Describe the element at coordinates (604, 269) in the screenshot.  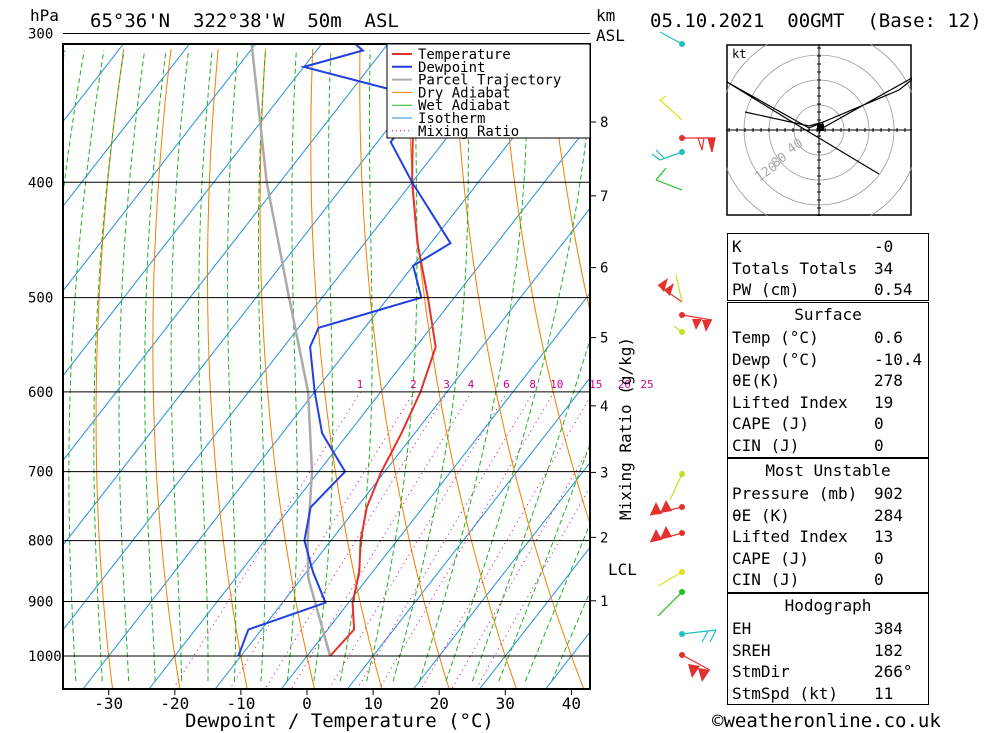
I see `km-tick-label: 6` at that location.